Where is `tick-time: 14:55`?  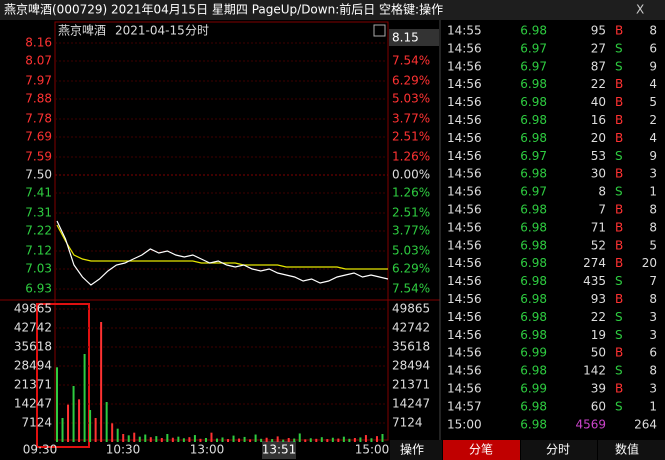
tick-time: 14:55 is located at coordinates (464, 31).